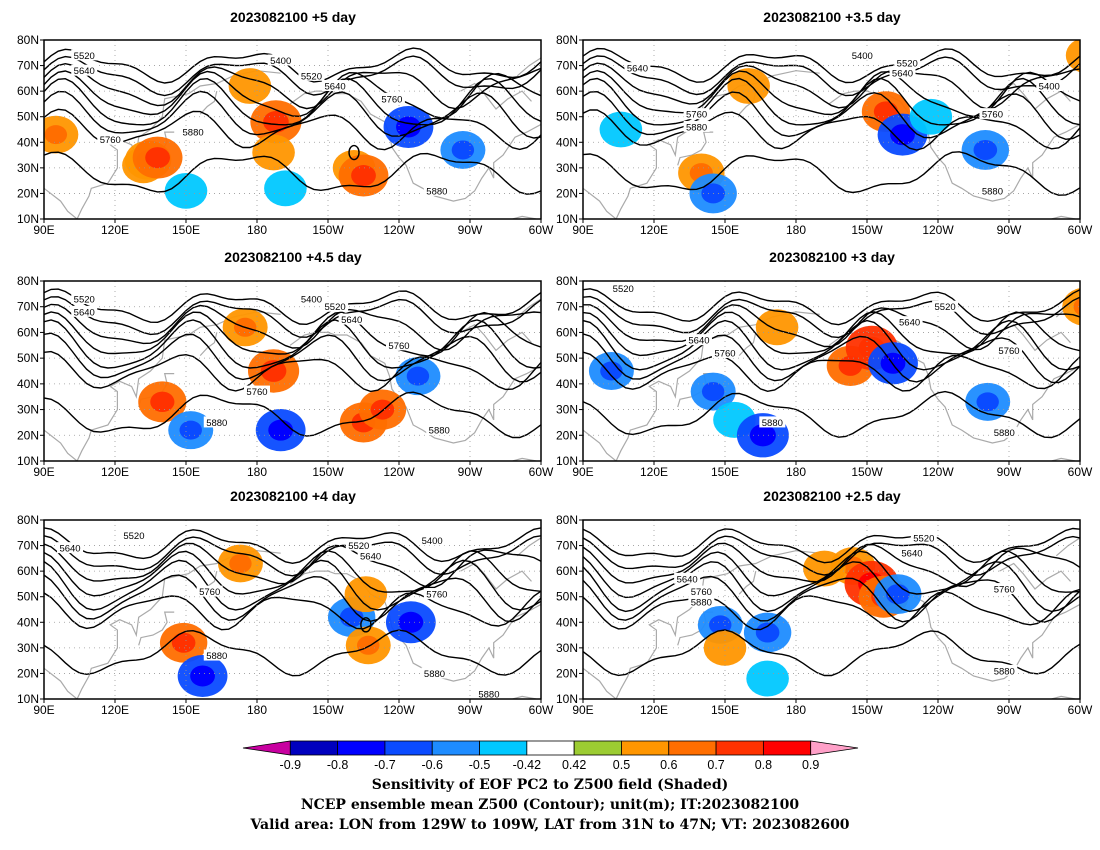 The width and height of the screenshot is (1100, 850). What do you see at coordinates (1080, 472) in the screenshot?
I see `x-tick-label: 60W` at bounding box center [1080, 472].